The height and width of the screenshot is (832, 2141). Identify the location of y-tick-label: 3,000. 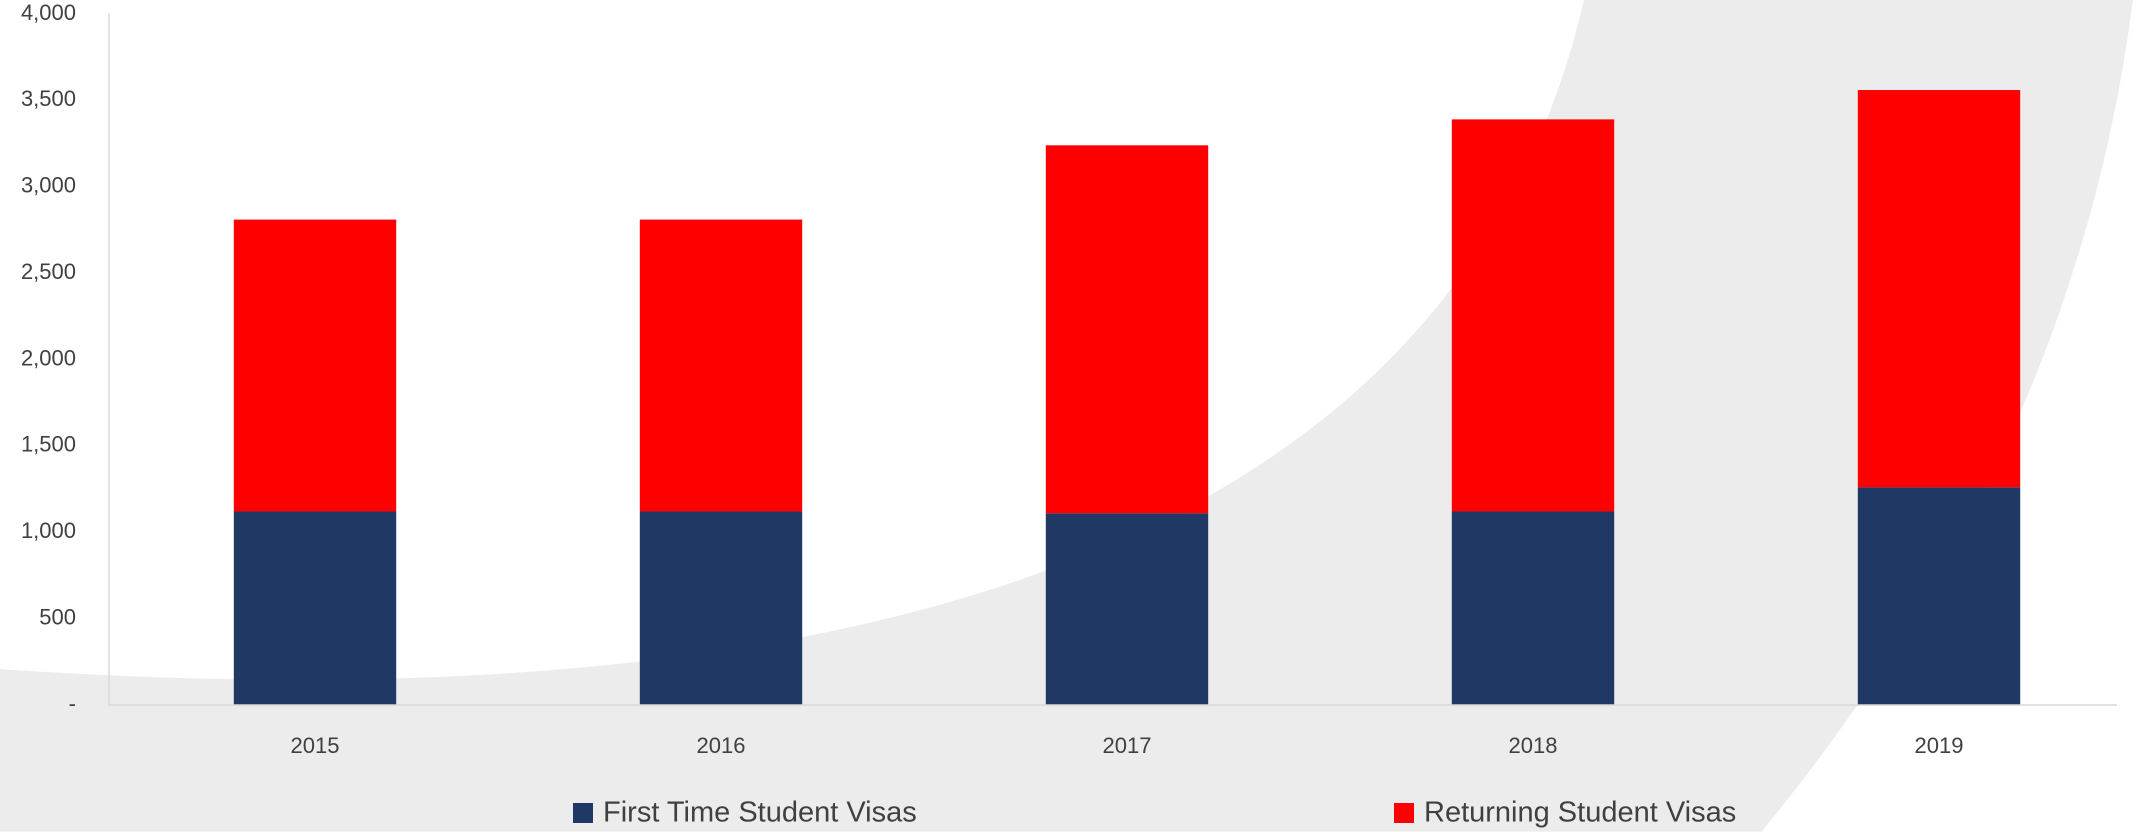
(48, 185).